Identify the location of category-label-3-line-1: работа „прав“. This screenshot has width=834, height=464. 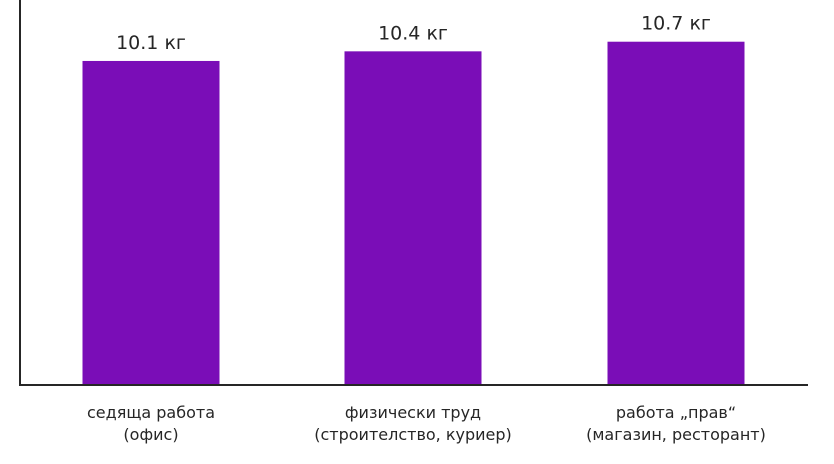
(676, 412).